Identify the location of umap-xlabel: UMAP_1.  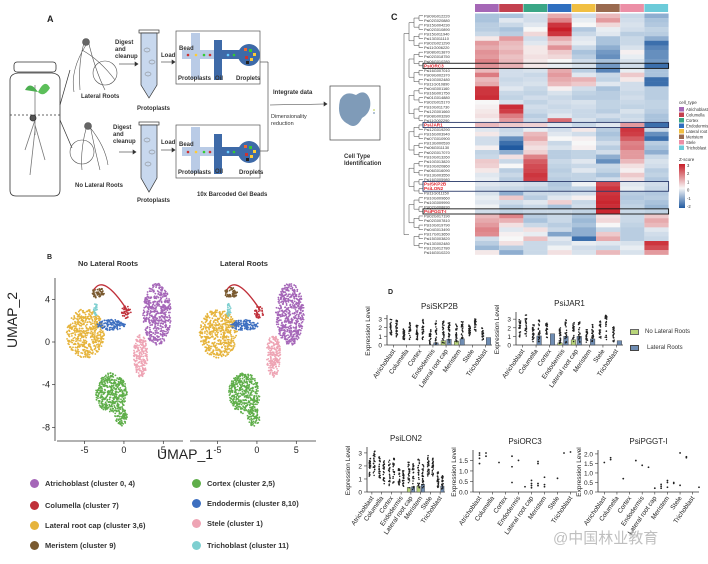
(185, 454).